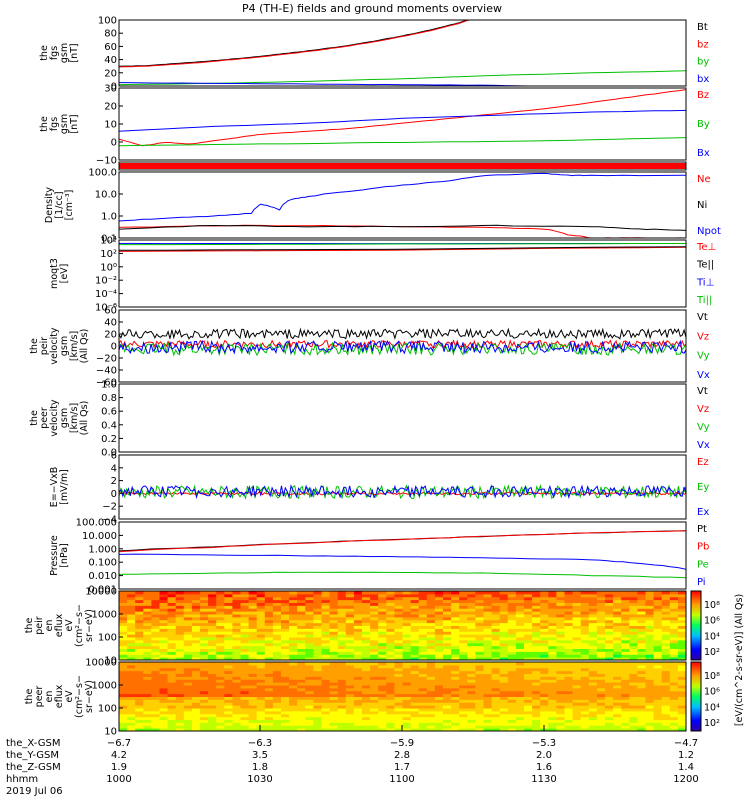 The width and height of the screenshot is (750, 800). What do you see at coordinates (74, 123) in the screenshot?
I see `y-axis-label: [nT]` at bounding box center [74, 123].